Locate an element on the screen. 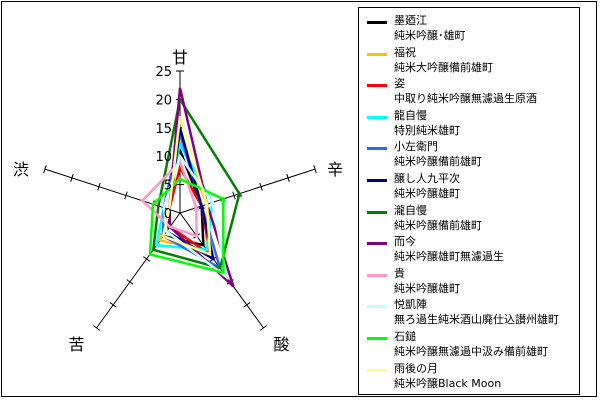 Image resolution: width=600 pixels, height=400 pixels. legend-series-name: 姿 is located at coordinates (399, 84).